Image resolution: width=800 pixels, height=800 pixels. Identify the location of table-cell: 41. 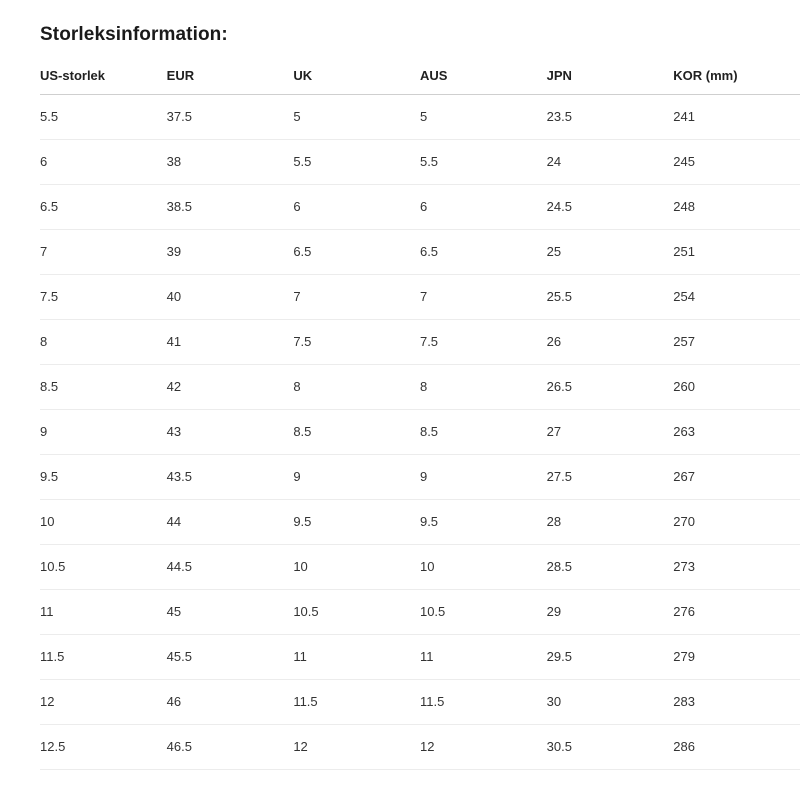
(230, 342).